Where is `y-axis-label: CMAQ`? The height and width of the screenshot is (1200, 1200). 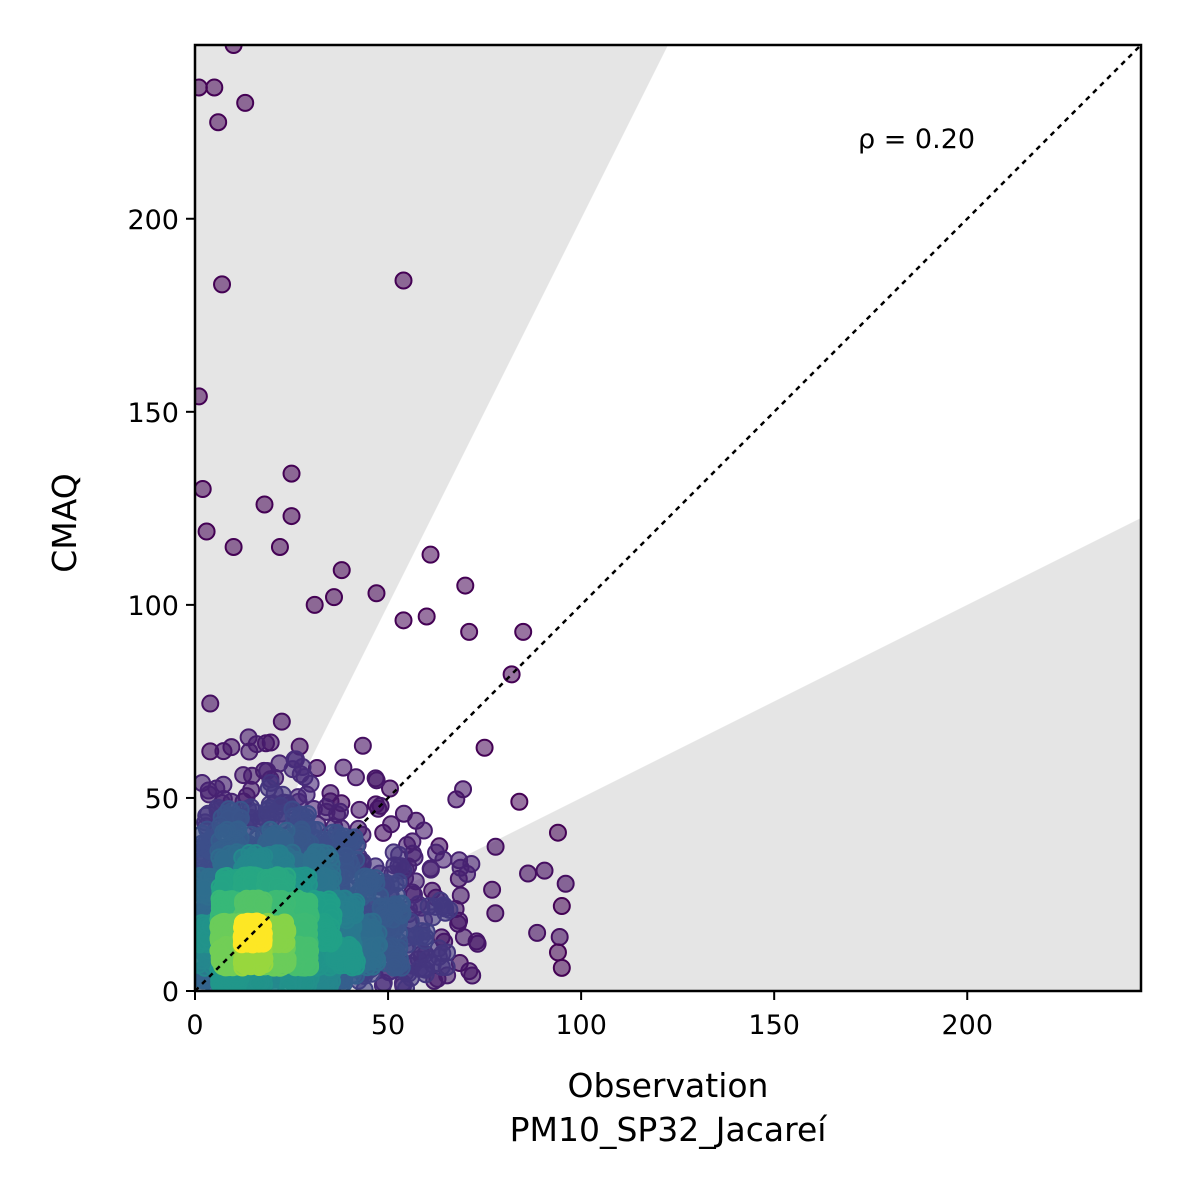 y-axis-label: CMAQ is located at coordinates (64, 522).